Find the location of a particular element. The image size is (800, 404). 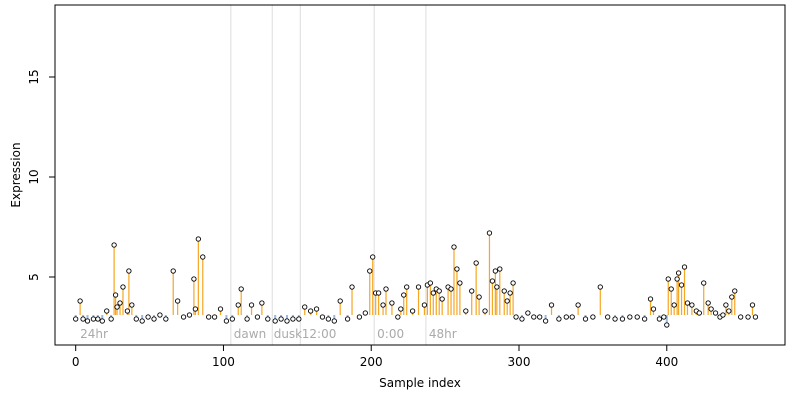

y-axis: 5 10 15 is located at coordinates (41, 175).